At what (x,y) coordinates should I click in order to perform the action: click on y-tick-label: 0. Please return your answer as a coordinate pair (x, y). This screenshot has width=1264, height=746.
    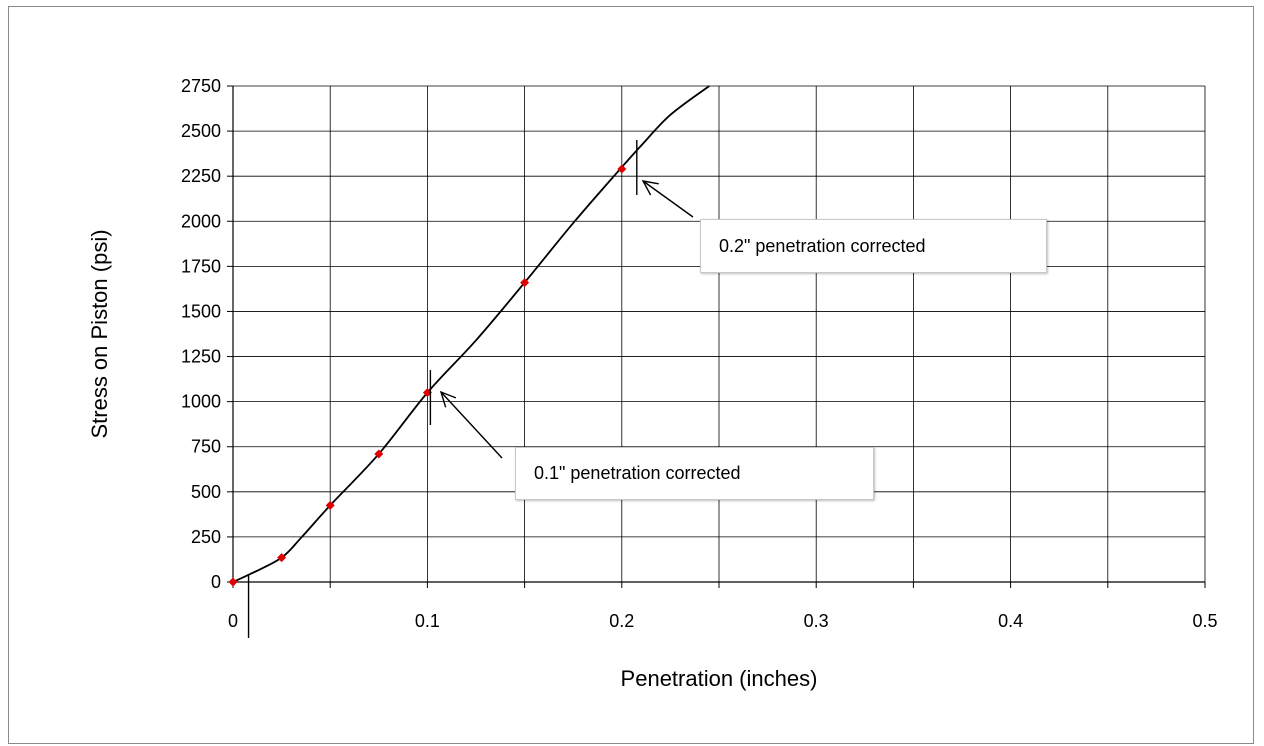
    Looking at the image, I should click on (216, 582).